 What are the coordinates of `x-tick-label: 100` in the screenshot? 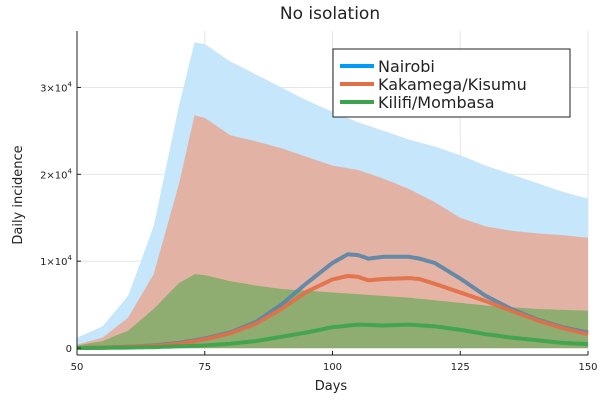 It's located at (332, 367).